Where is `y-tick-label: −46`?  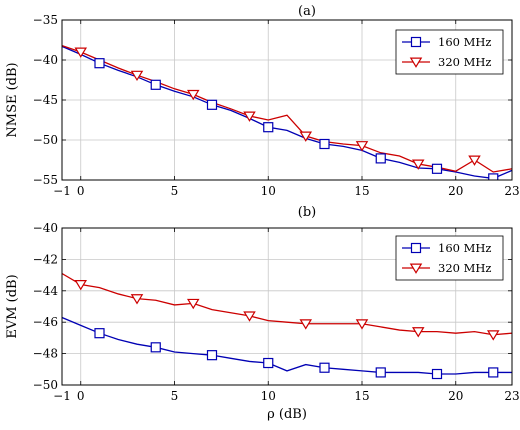
y-tick-label: −46 is located at coordinates (45, 322).